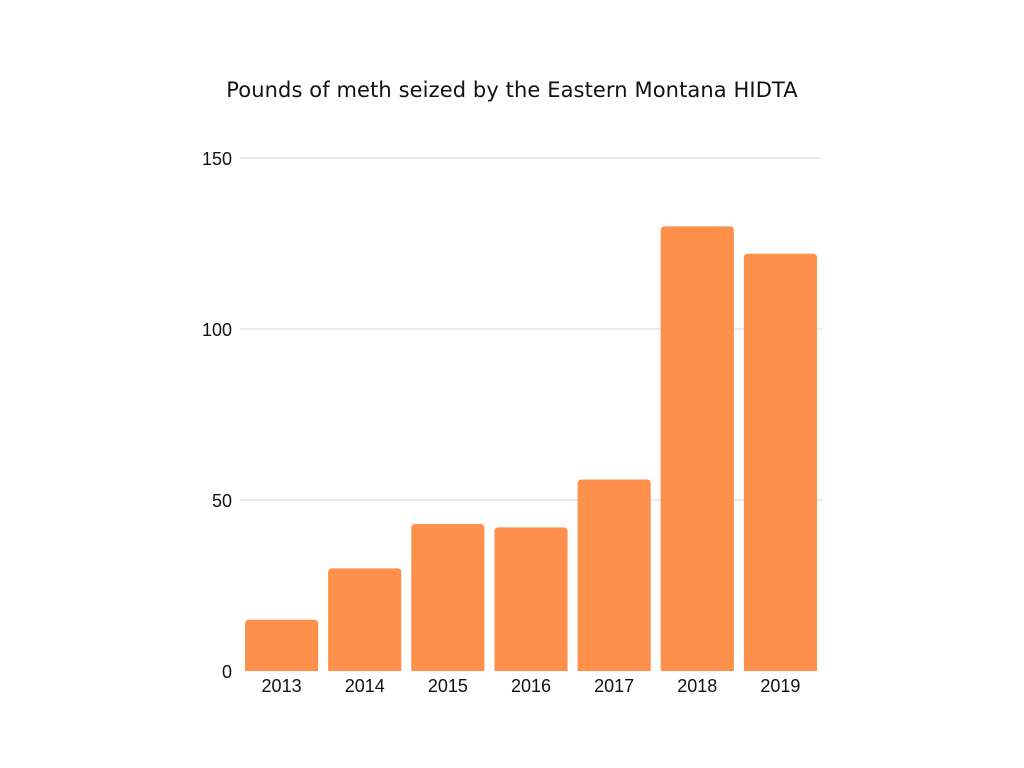  What do you see at coordinates (448, 597) in the screenshot?
I see `bar-2015` at bounding box center [448, 597].